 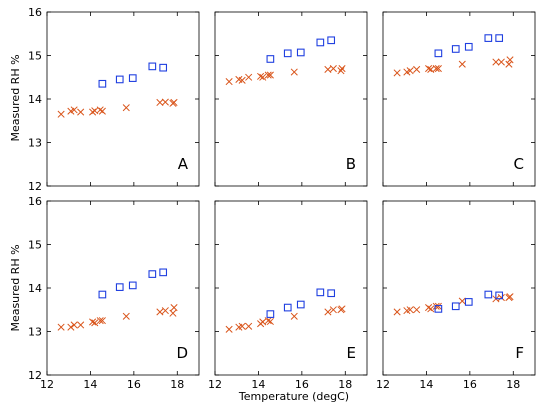 I want to click on panel-e: 12 14 16 18 E, so click(x=288, y=295).